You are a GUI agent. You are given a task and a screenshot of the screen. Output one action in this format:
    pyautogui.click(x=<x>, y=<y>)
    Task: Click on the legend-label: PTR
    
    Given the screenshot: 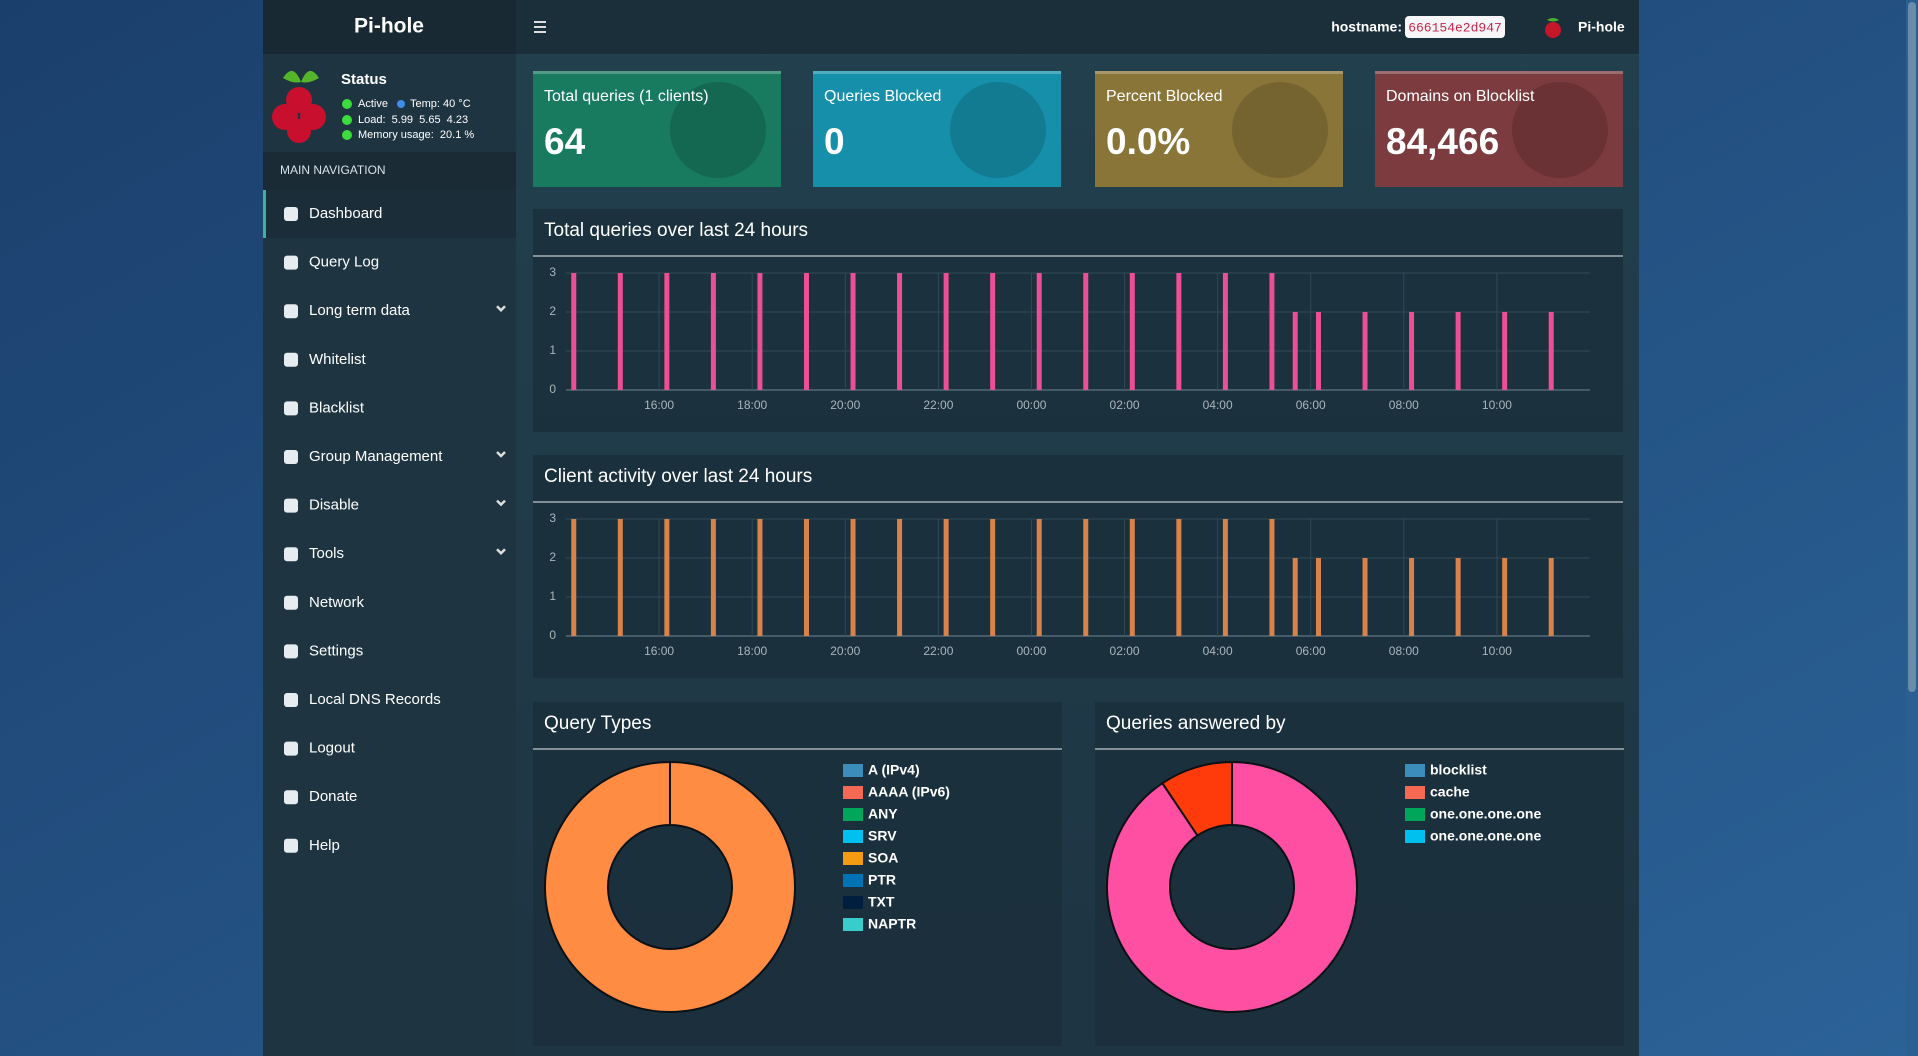 What is the action you would take?
    pyautogui.click(x=882, y=880)
    